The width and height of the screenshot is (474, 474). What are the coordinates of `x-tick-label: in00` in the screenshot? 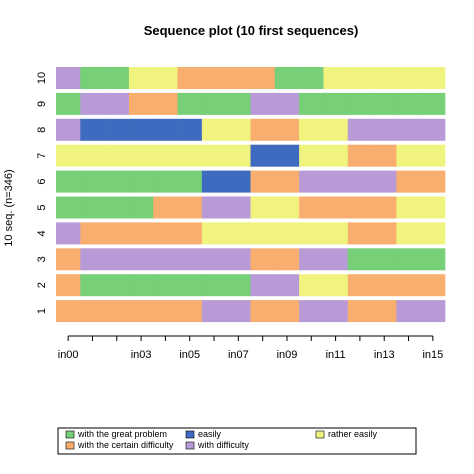 It's located at (68, 355).